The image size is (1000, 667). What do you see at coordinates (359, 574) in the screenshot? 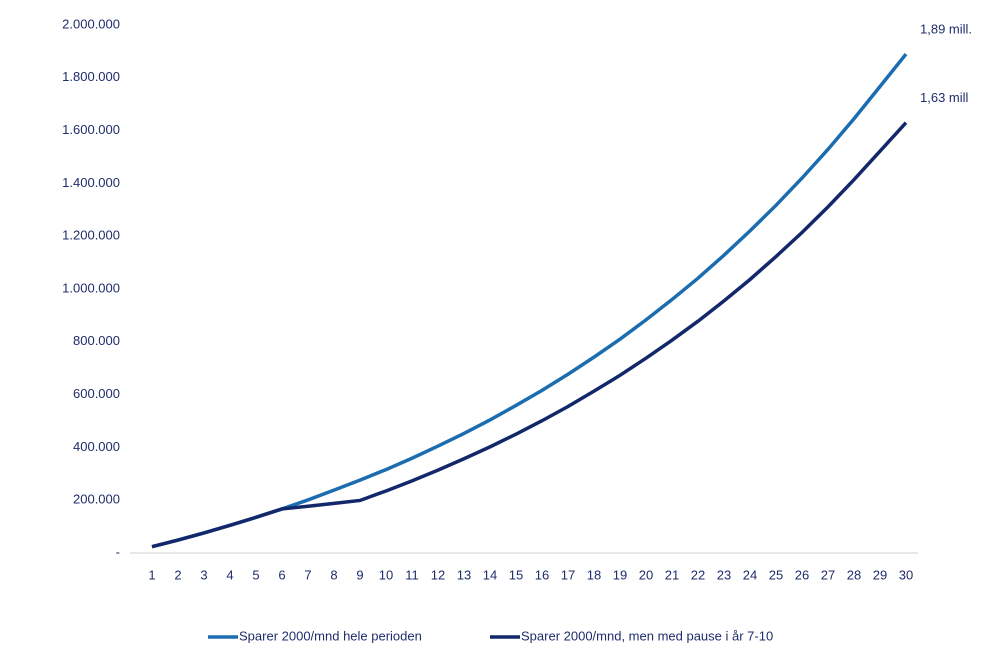
I see `x-tick-label: 9` at bounding box center [359, 574].